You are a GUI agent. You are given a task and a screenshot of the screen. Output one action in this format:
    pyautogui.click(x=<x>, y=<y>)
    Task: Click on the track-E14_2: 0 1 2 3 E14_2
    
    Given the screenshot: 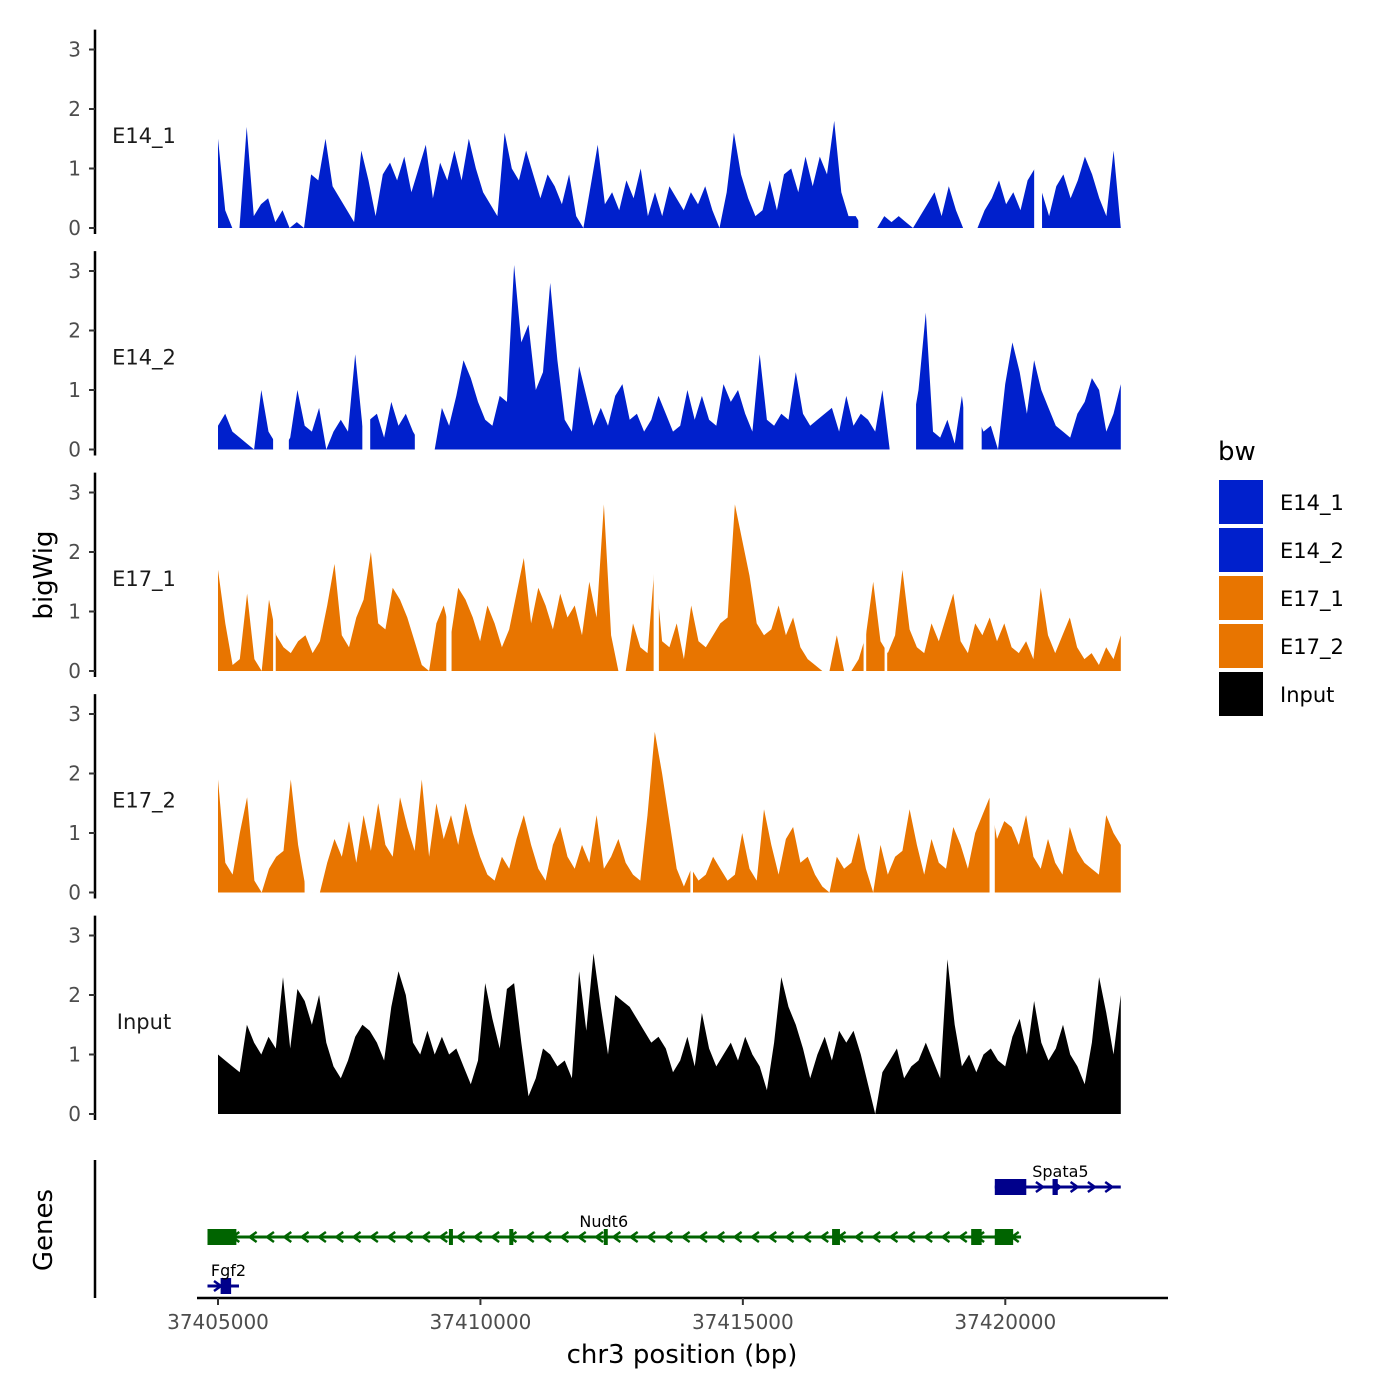 What is the action you would take?
    pyautogui.click(x=594, y=355)
    